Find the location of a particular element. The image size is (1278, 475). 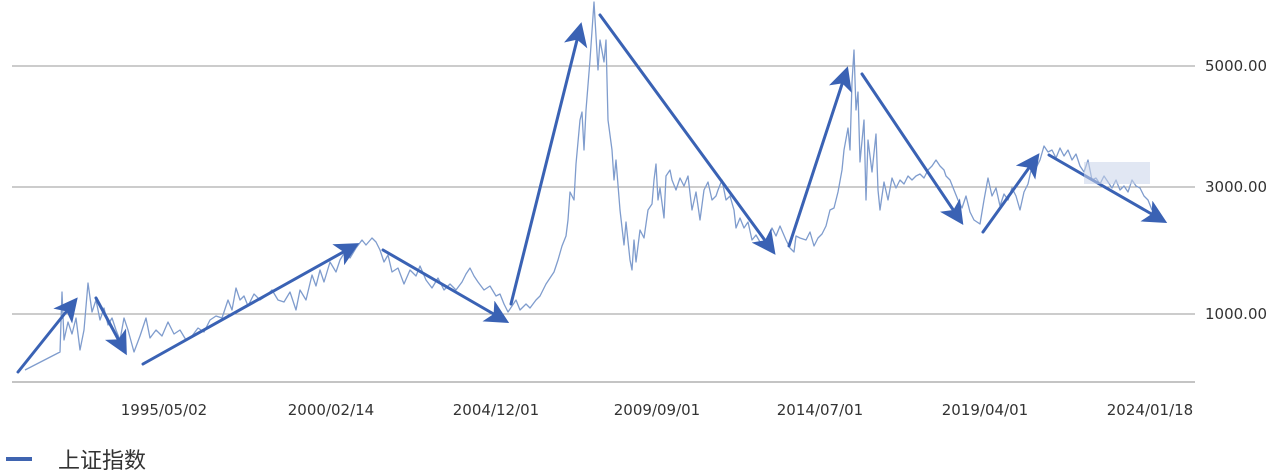

legend-swatch-shanghai-composite is located at coordinates (19, 459).